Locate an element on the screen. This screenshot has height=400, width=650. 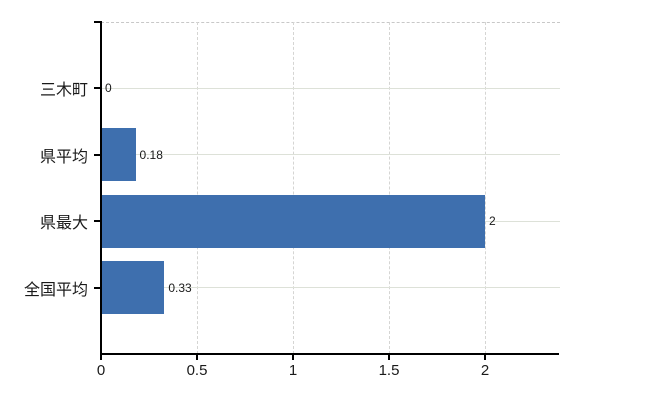
bar-value-label: 2 is located at coordinates (492, 221).